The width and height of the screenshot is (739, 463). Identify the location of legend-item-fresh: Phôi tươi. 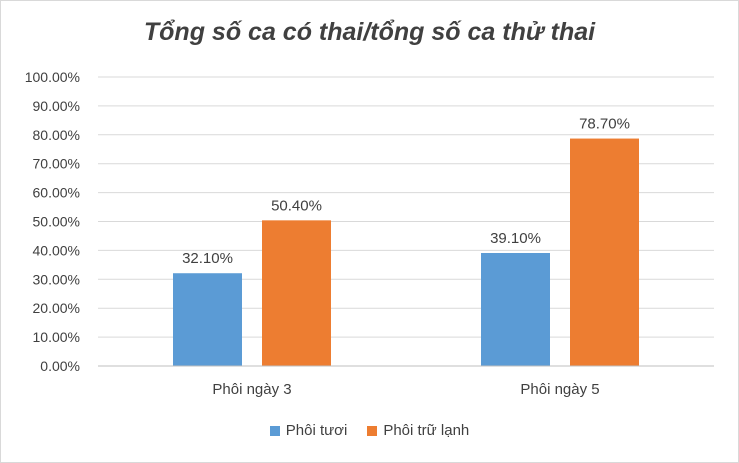
(308, 430).